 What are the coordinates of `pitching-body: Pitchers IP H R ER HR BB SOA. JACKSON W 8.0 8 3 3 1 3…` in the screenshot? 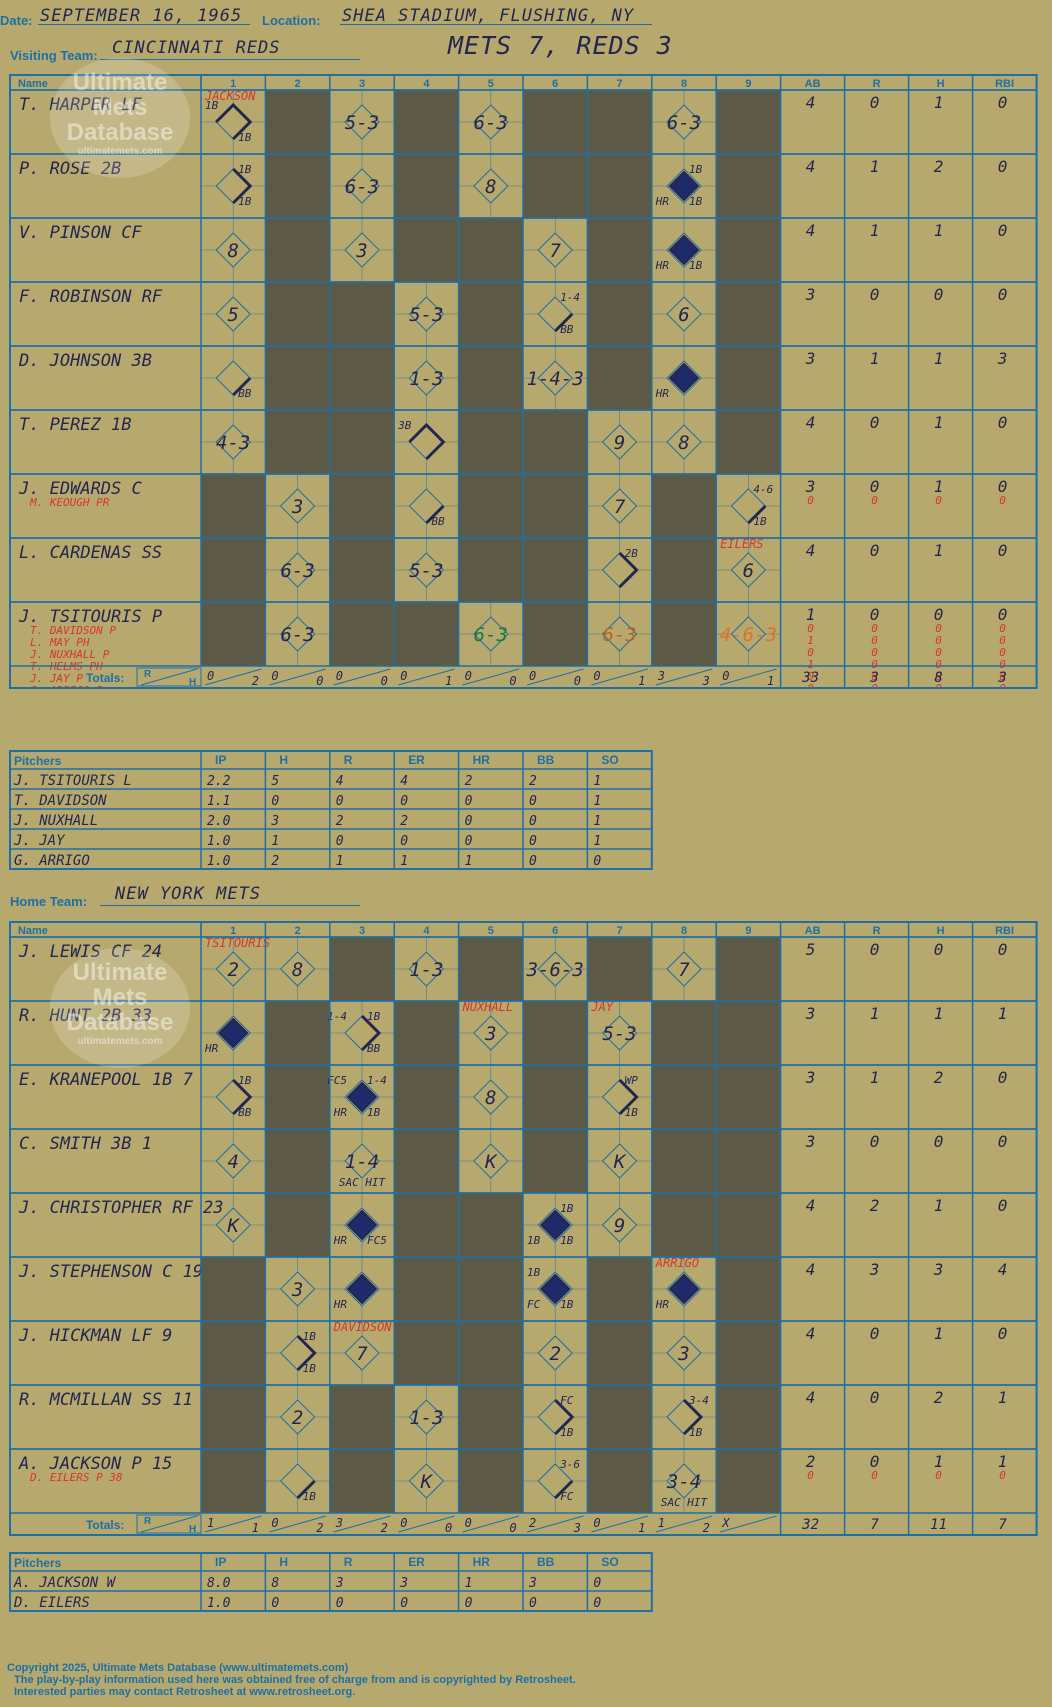 It's located at (331, 1582).